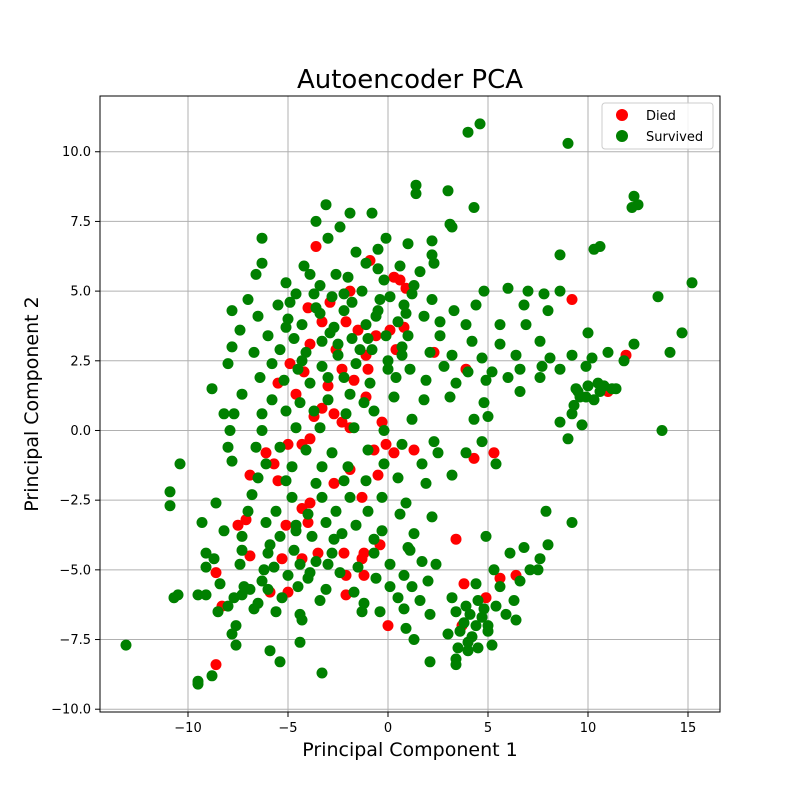 The width and height of the screenshot is (800, 804). Describe the element at coordinates (187, 728) in the screenshot. I see `x-tick-label: −10` at that location.